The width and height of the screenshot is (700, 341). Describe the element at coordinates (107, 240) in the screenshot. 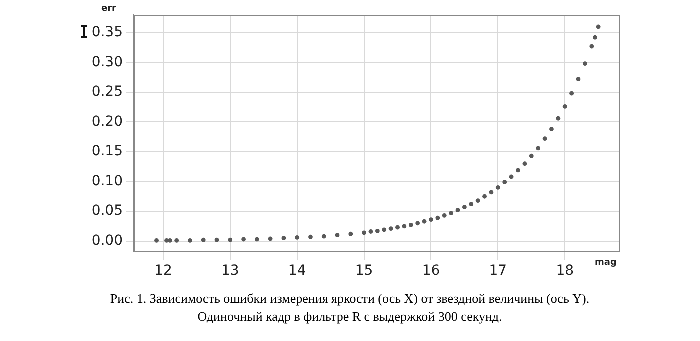

I see `y-tick-label: 0.00` at that location.